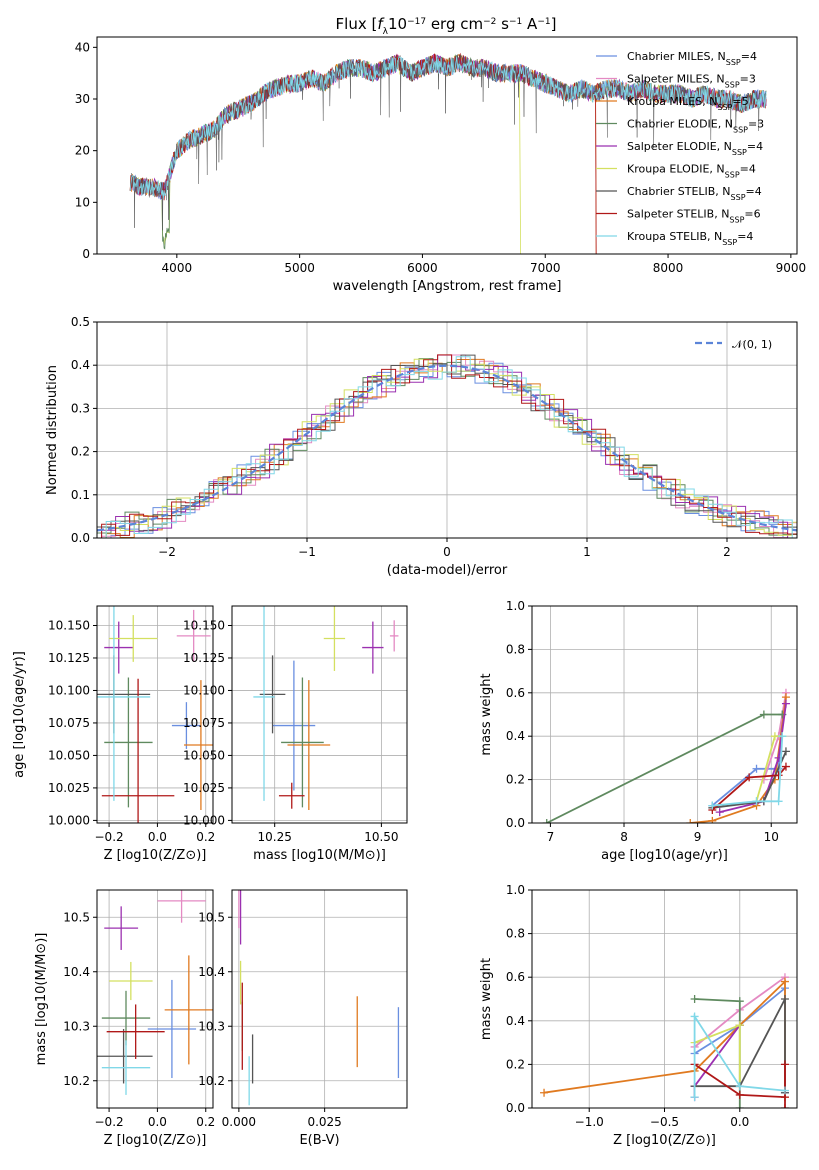 Image resolution: width=819 pixels, height=1170 pixels. Describe the element at coordinates (447, 286) in the screenshot. I see `x-axis-label: wavelength [Angstrom, rest frame]` at that location.